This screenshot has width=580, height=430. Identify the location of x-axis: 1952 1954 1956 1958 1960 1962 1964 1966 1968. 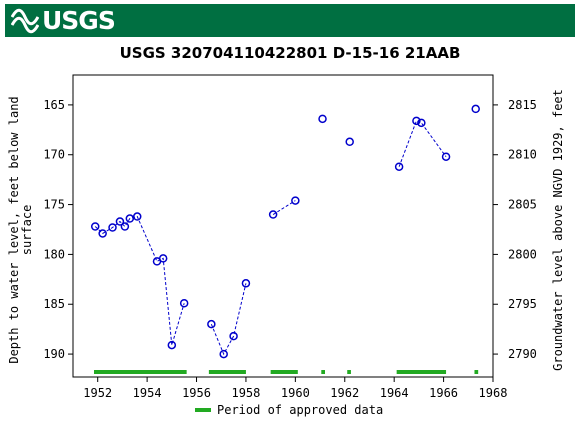
(295, 388).